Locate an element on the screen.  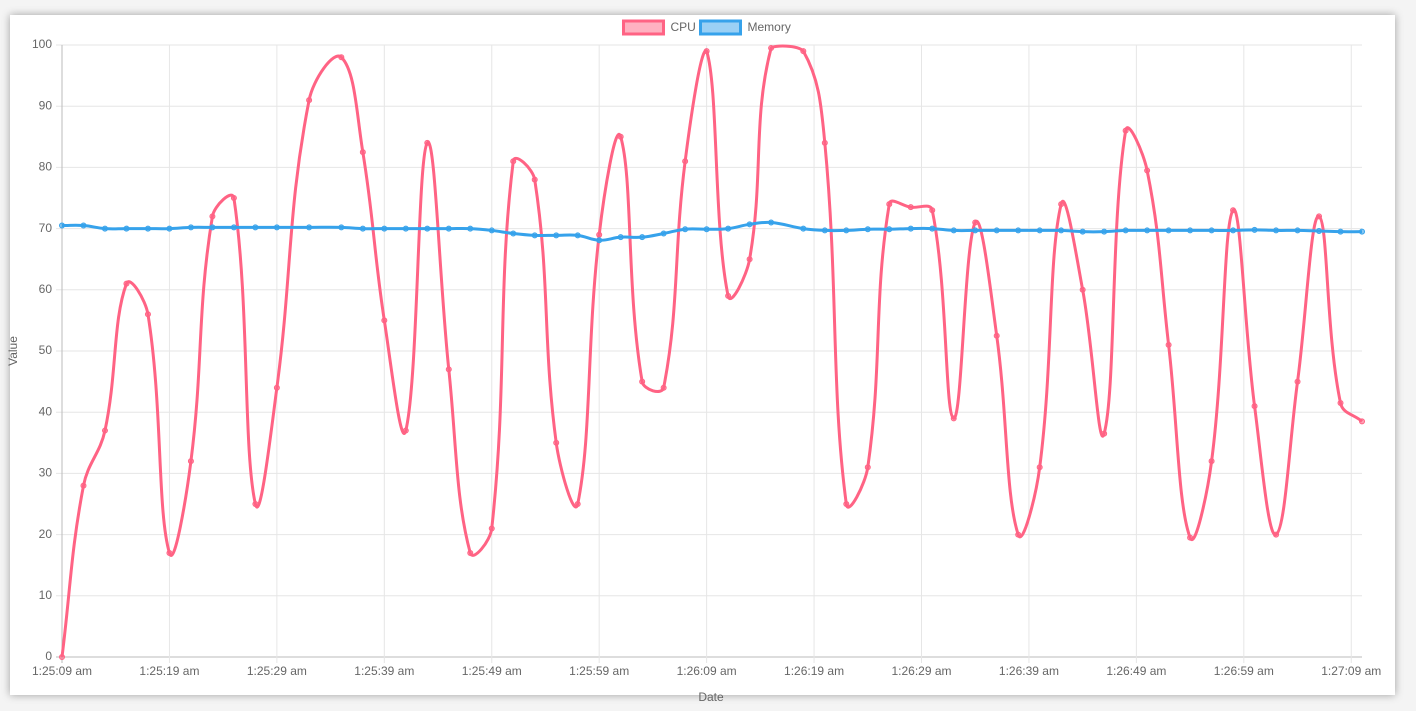
y-tick-label: 10 is located at coordinates (46, 595).